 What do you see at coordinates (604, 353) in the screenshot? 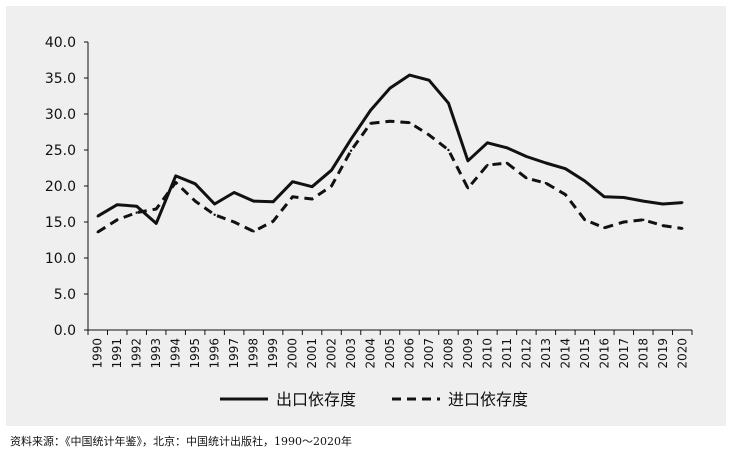
I see `x-tick-label: 2016` at bounding box center [604, 353].